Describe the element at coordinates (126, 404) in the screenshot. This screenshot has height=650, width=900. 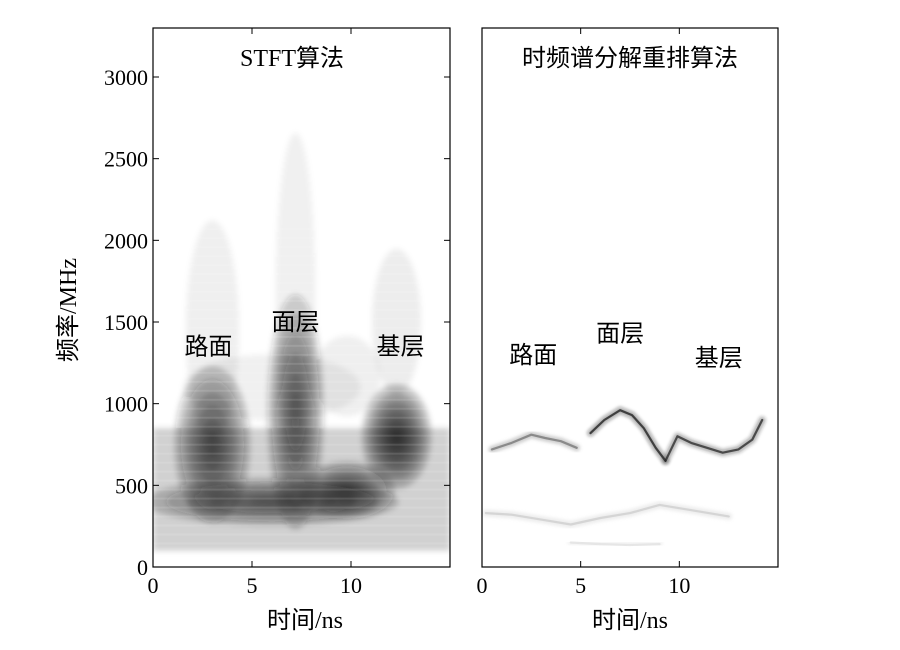
I see `y-tick-label: 1000` at that location.